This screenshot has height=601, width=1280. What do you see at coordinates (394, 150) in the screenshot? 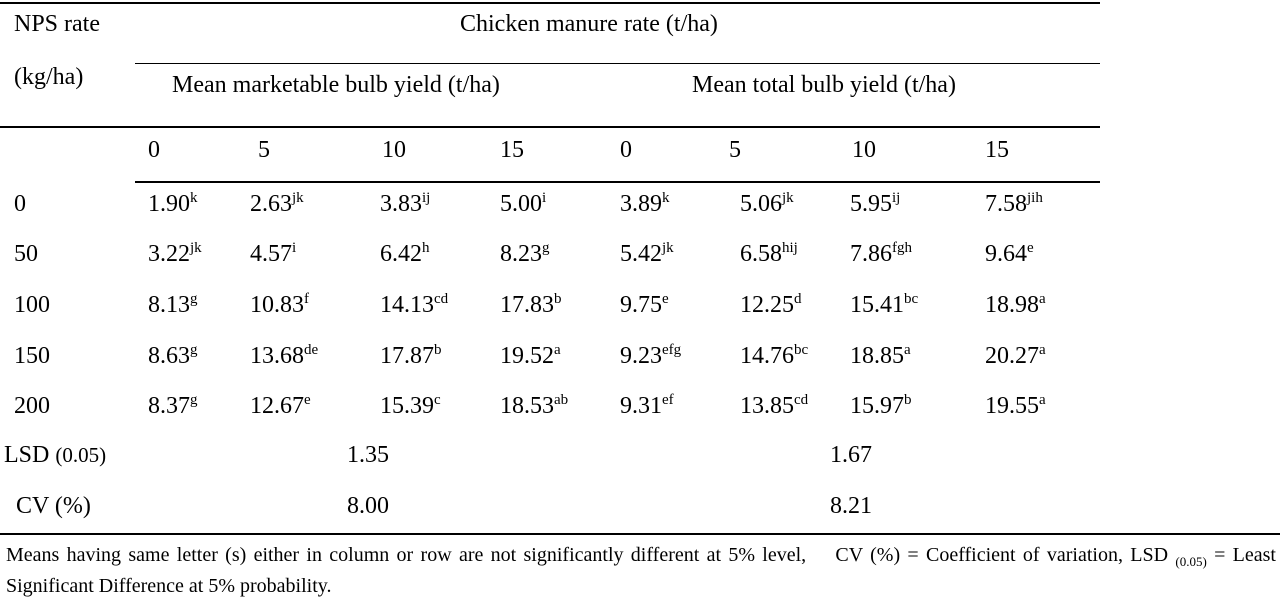
I see `manure-level-marketable-10: 10` at bounding box center [394, 150].